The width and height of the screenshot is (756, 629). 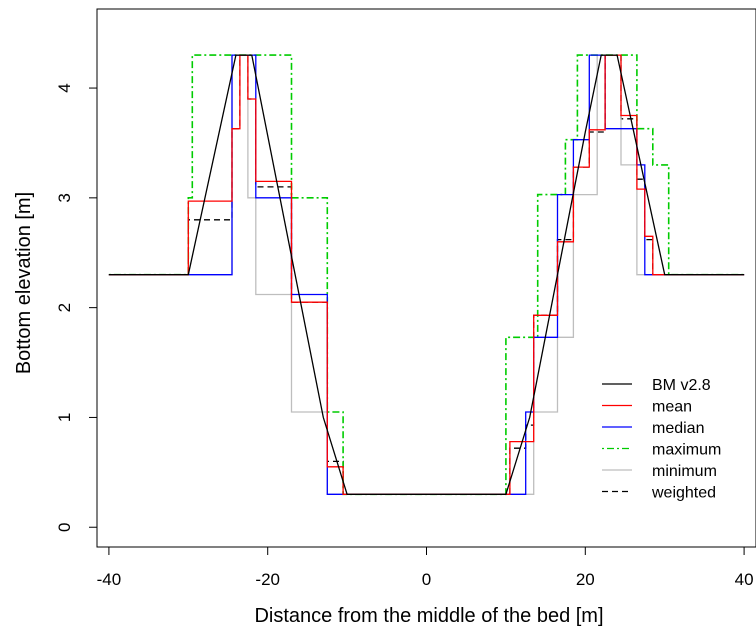 I want to click on x-tick-label: -40, so click(x=109, y=579).